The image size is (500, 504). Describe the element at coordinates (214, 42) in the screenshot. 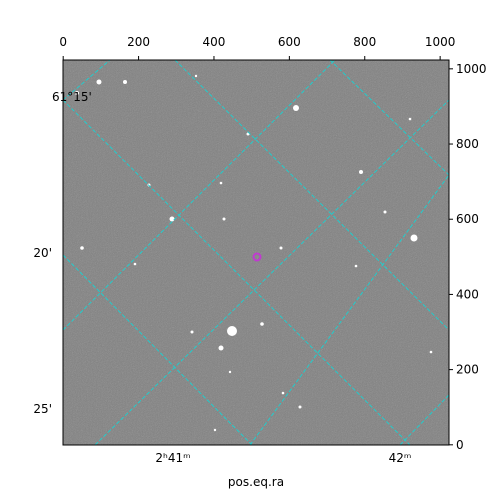

I see `x-tick-label: 400` at that location.